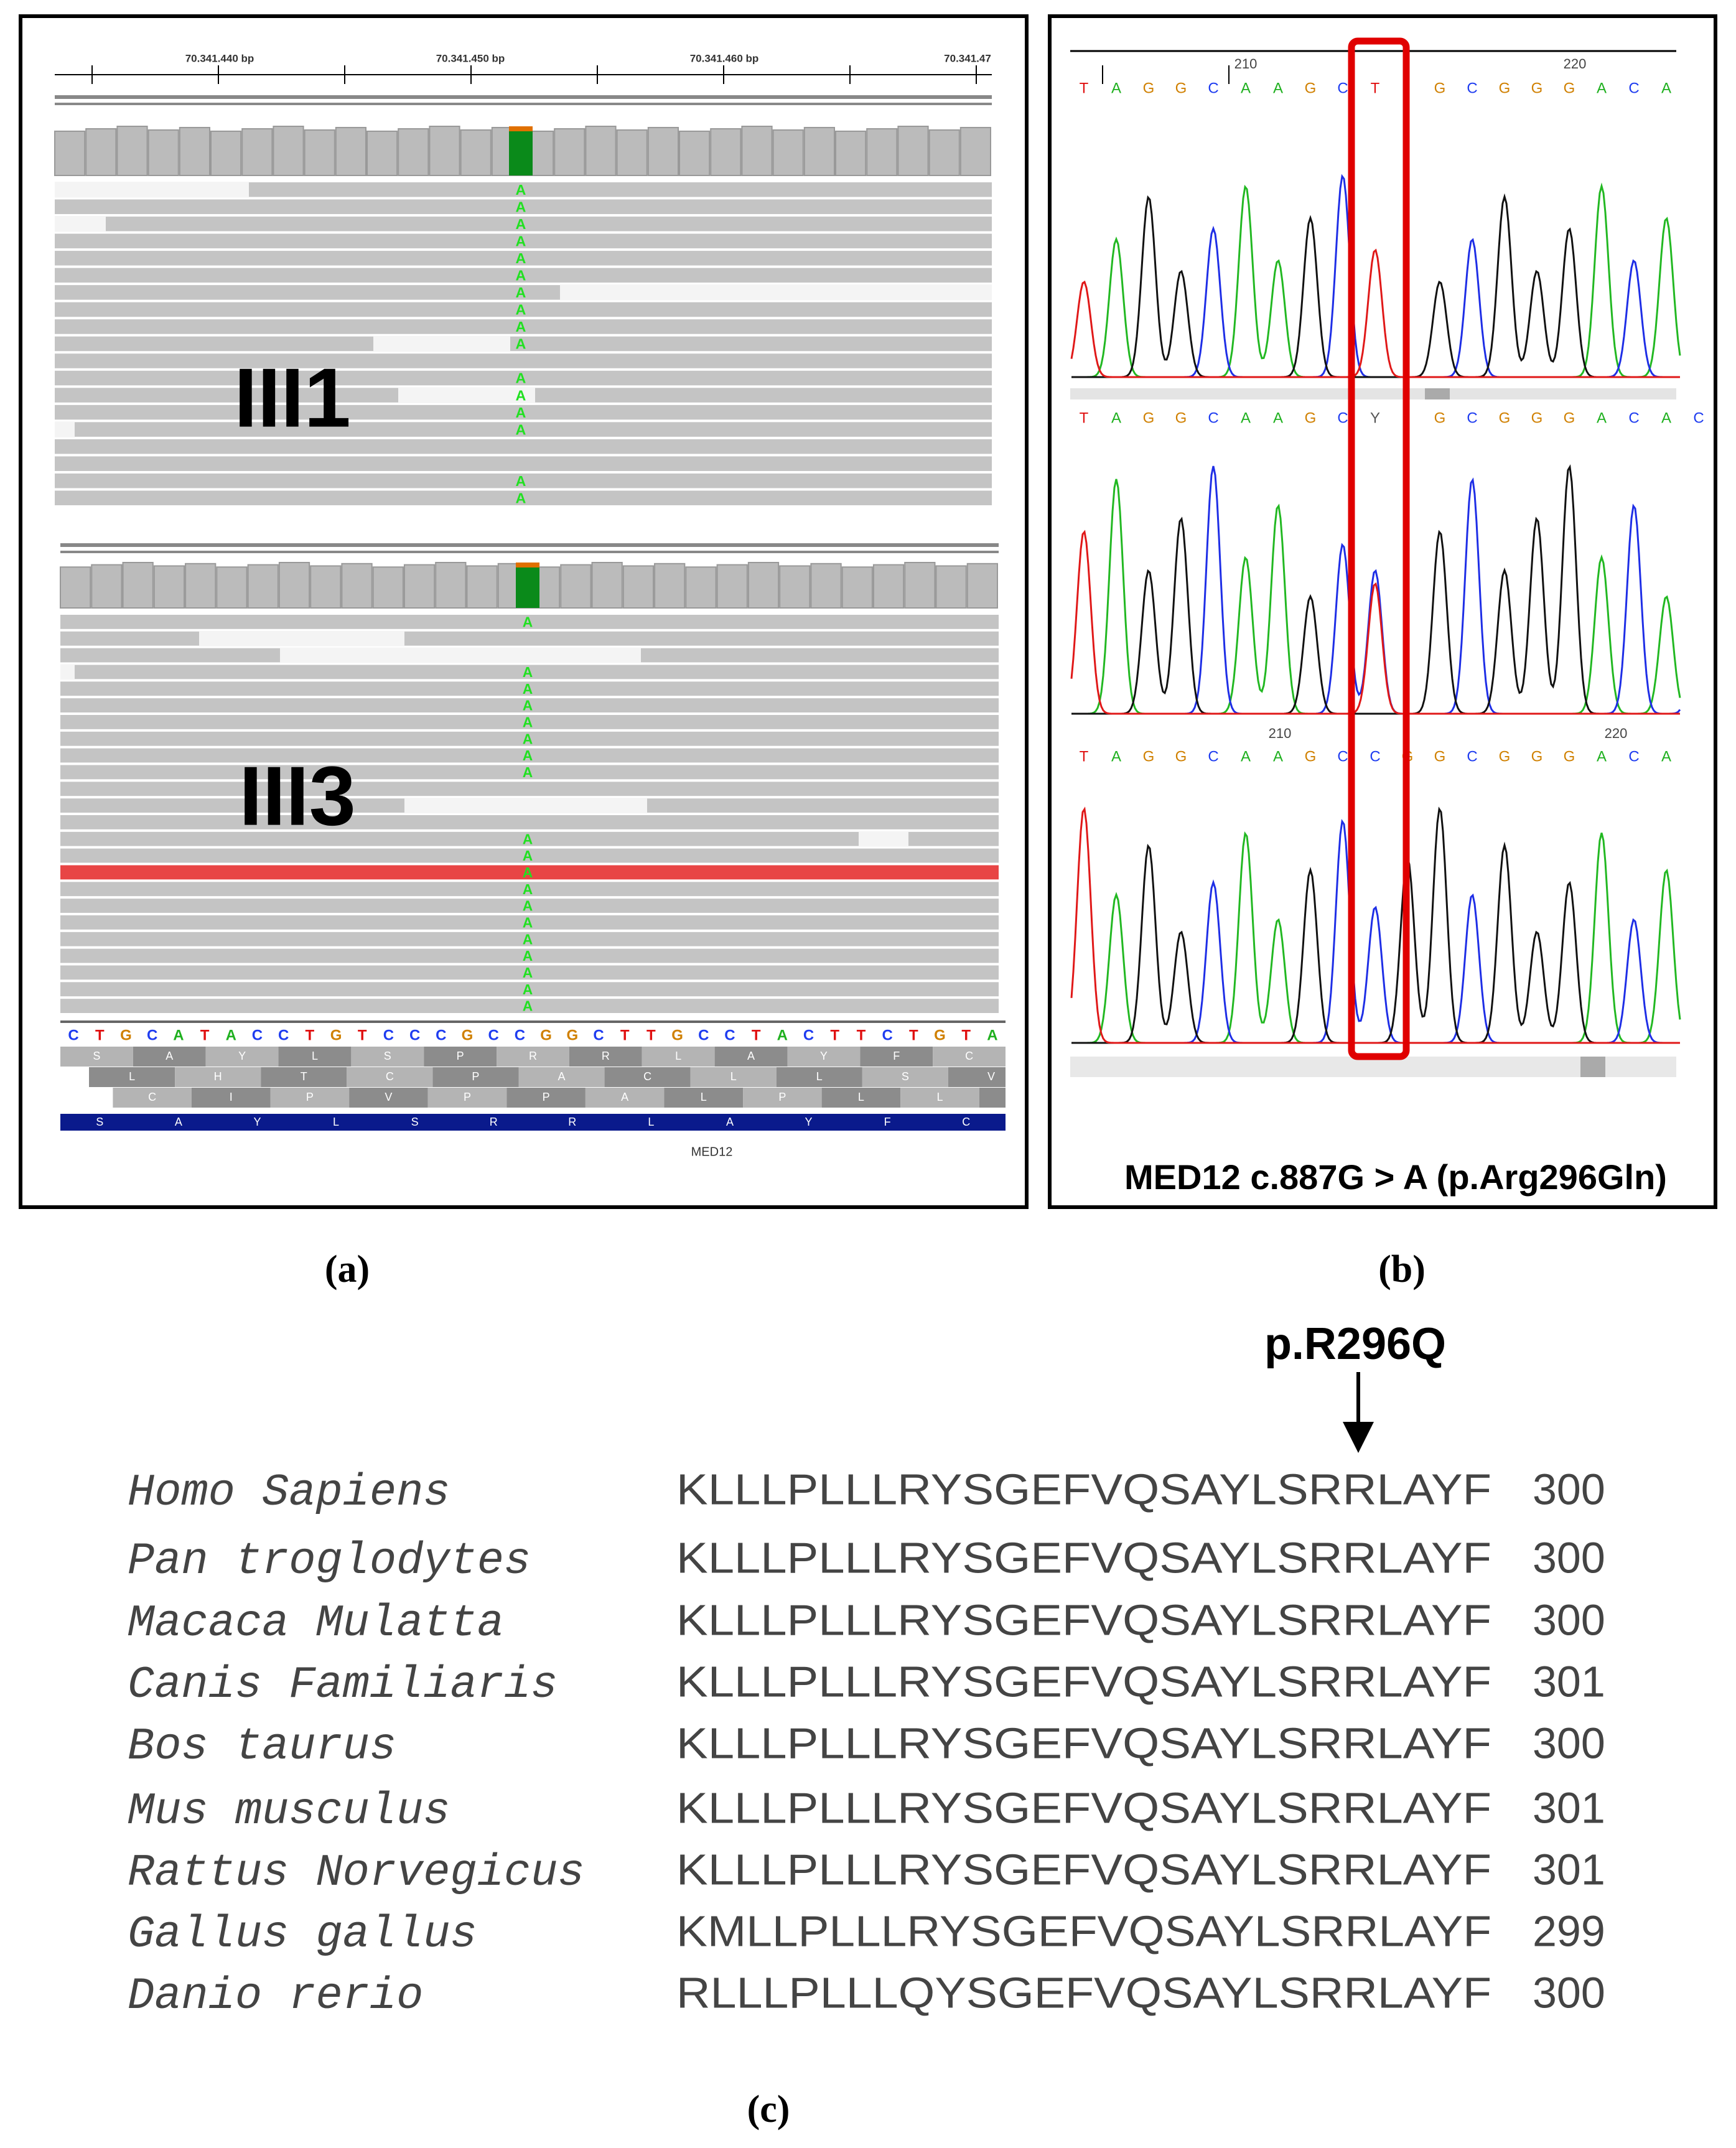 This screenshot has height=2148, width=1736. I want to click on gene-amino-acid: Y, so click(257, 1122).